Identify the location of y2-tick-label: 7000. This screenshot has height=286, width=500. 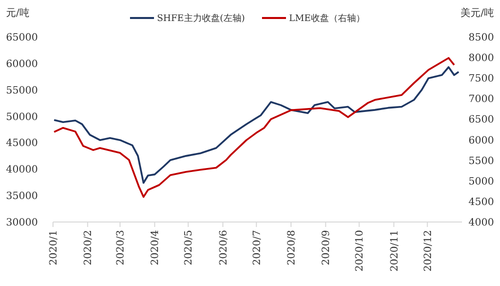
(481, 100).